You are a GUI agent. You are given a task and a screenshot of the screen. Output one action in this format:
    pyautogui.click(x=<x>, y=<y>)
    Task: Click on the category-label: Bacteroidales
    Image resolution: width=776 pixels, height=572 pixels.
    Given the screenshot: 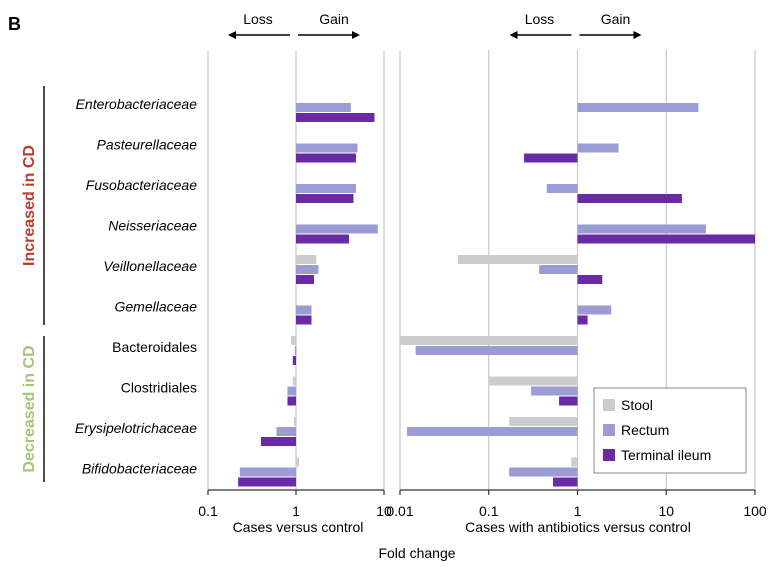 What is the action you would take?
    pyautogui.click(x=154, y=347)
    